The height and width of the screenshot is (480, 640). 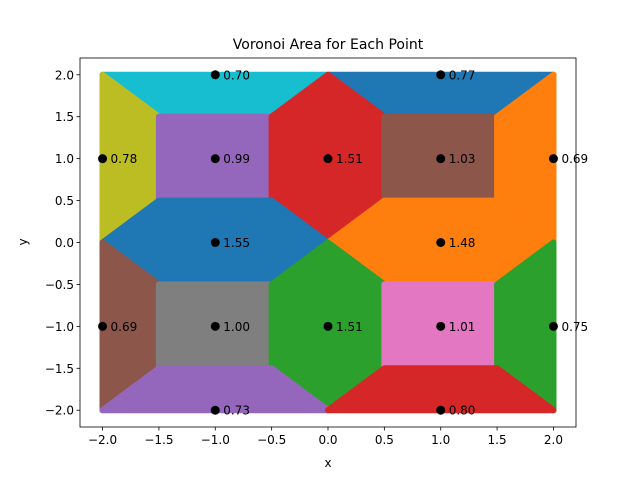 I want to click on y-tick-label: 2.0, so click(x=64, y=75).